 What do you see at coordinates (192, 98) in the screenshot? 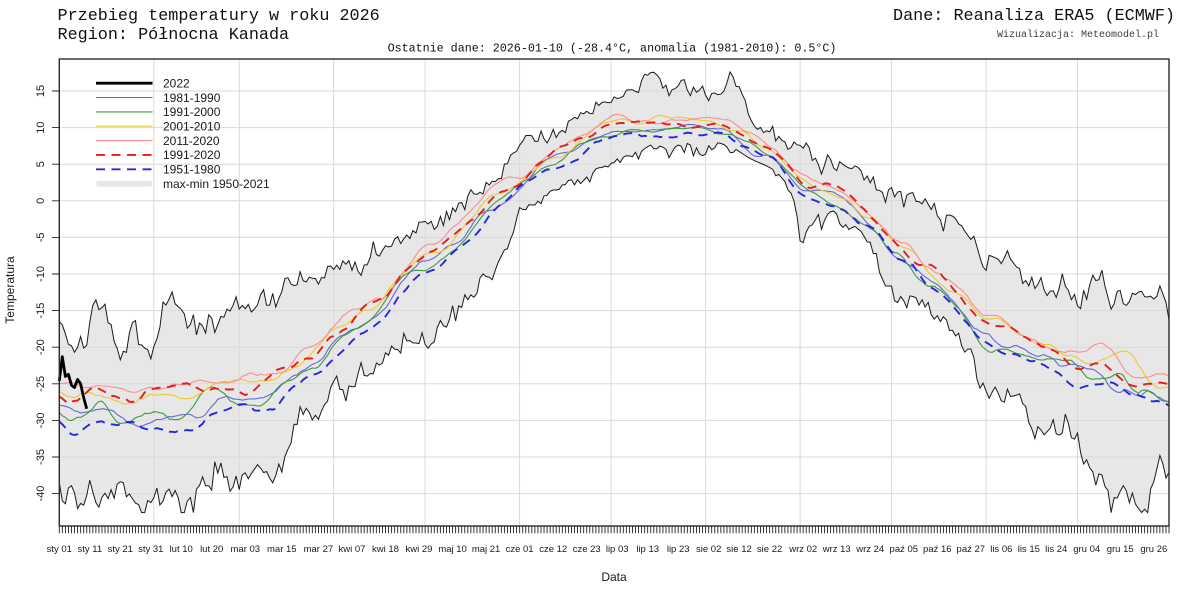
I see `svg-text: 1981-1990` at bounding box center [192, 98].